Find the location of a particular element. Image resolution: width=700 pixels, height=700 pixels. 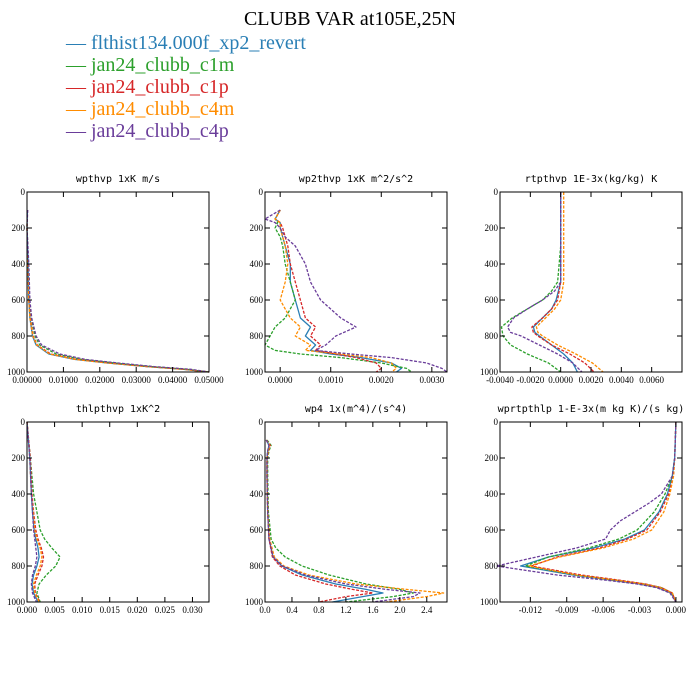

x-tick-label: -0.003 is located at coordinates (640, 610).